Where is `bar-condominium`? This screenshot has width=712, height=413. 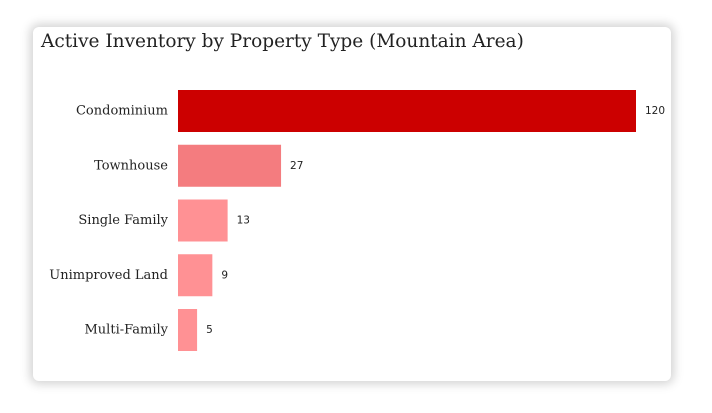
bar-condominium is located at coordinates (407, 111).